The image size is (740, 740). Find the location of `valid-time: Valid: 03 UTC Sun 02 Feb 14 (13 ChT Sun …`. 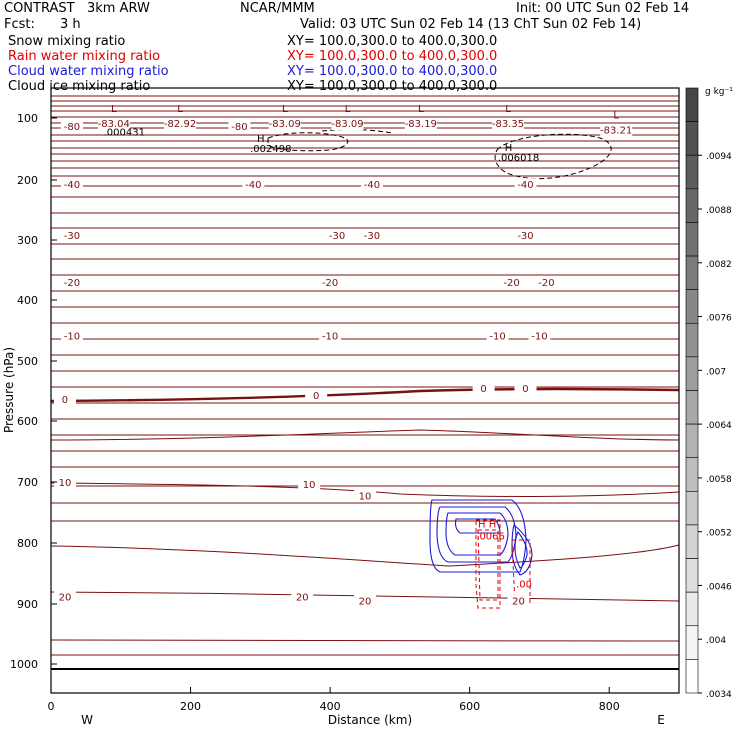

valid-time: Valid: 03 UTC Sun 02 Feb 14 (13 ChT Sun … is located at coordinates (471, 24).